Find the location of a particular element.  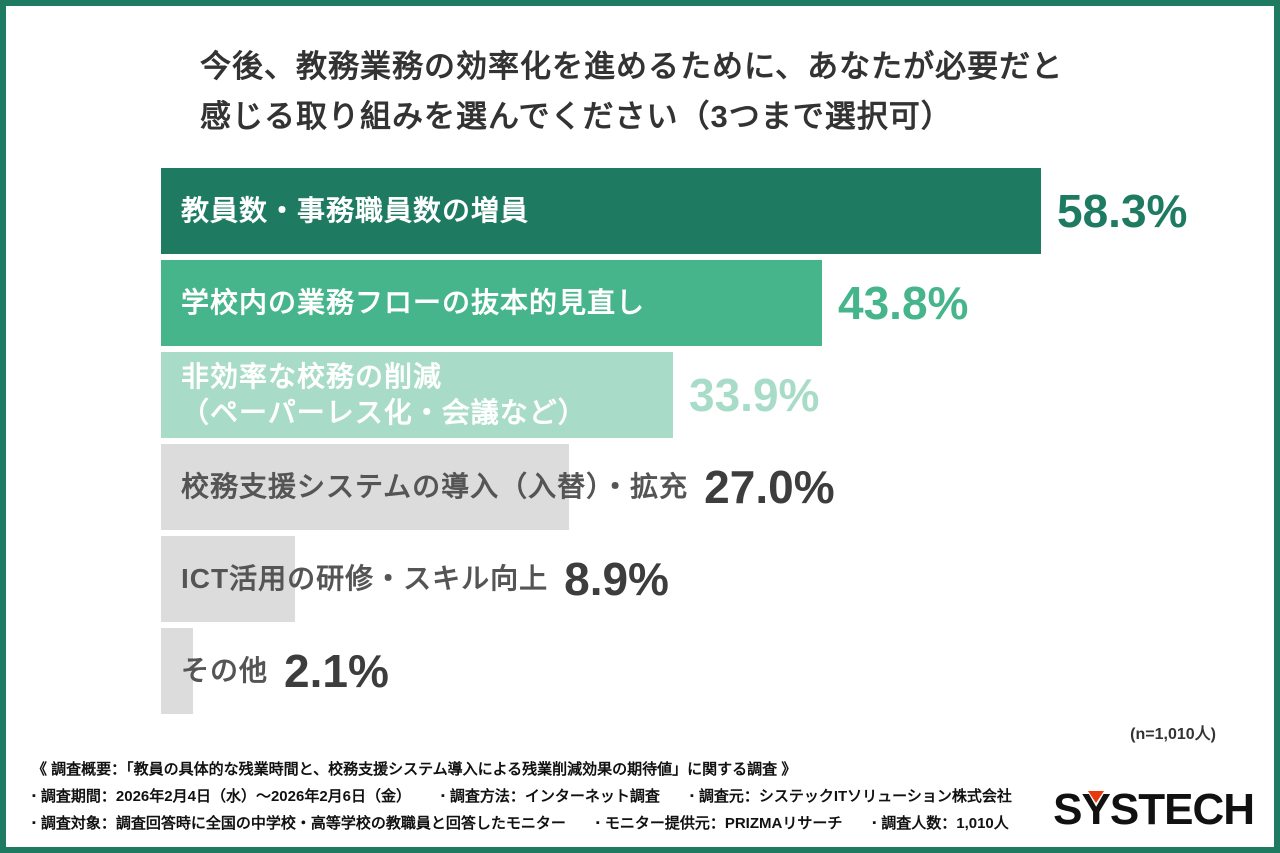

bar-row: その他 2.1% is located at coordinates (716, 671).